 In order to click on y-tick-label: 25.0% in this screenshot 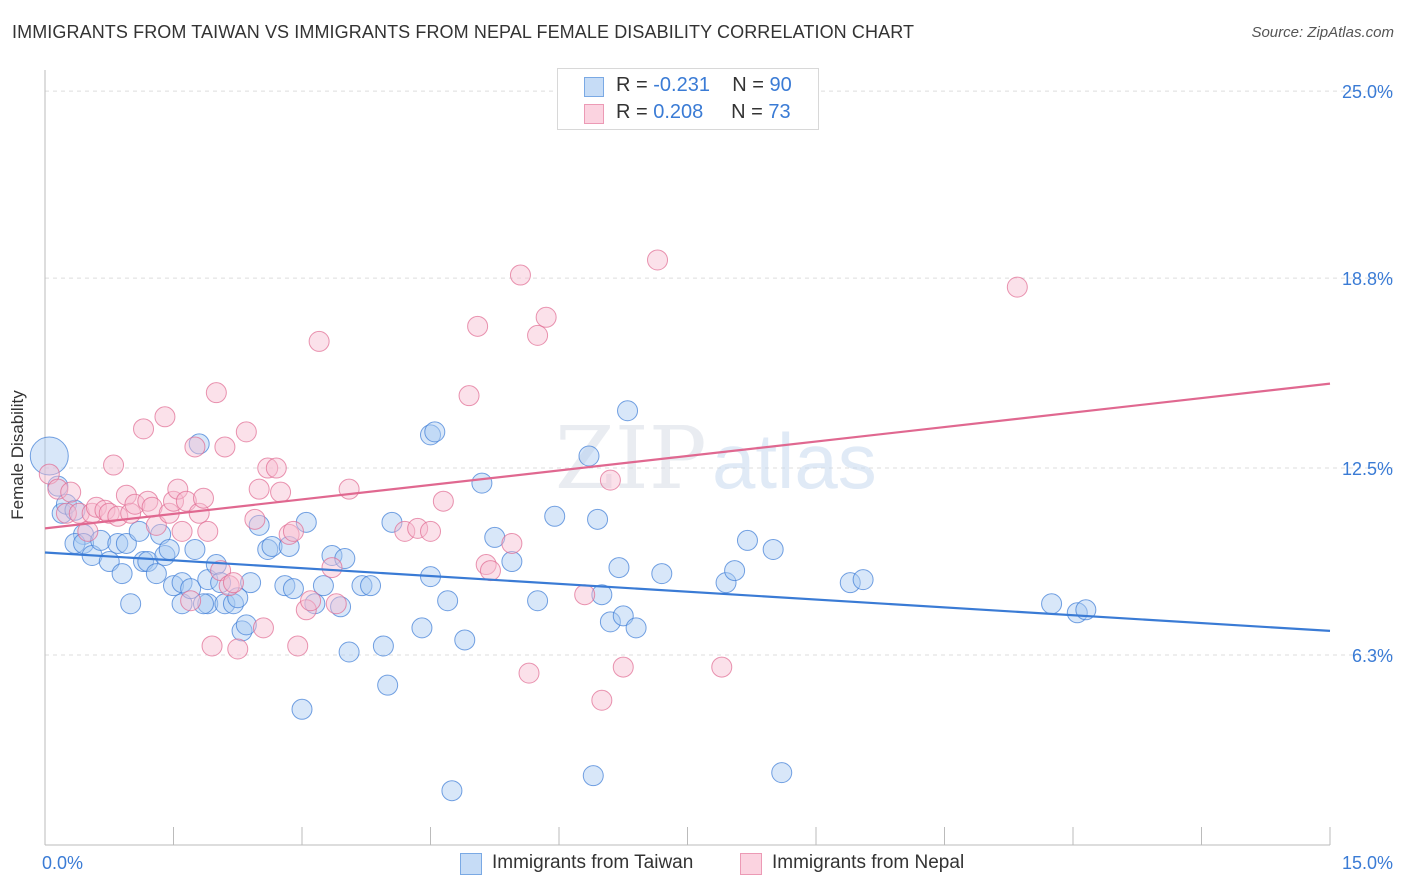, I will do `click(1367, 92)`.